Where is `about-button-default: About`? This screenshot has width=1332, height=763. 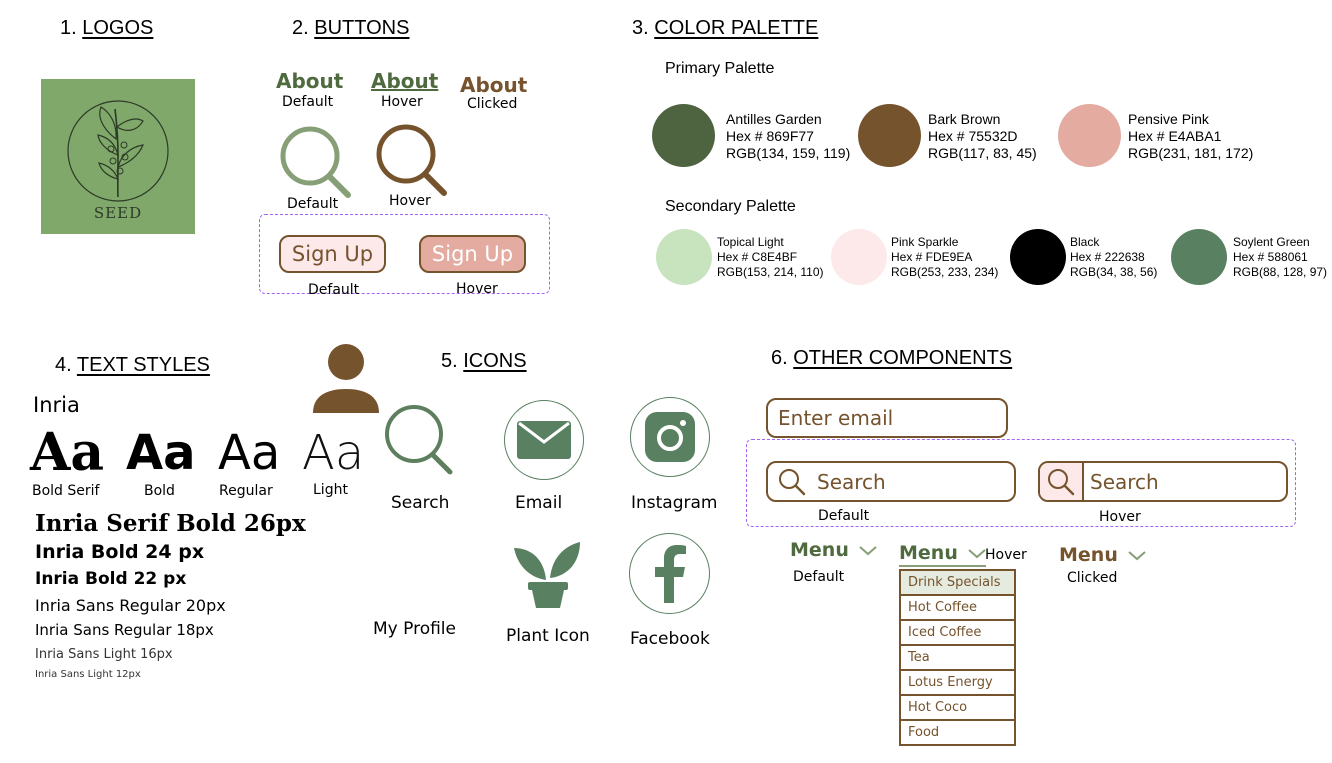 about-button-default: About is located at coordinates (310, 81).